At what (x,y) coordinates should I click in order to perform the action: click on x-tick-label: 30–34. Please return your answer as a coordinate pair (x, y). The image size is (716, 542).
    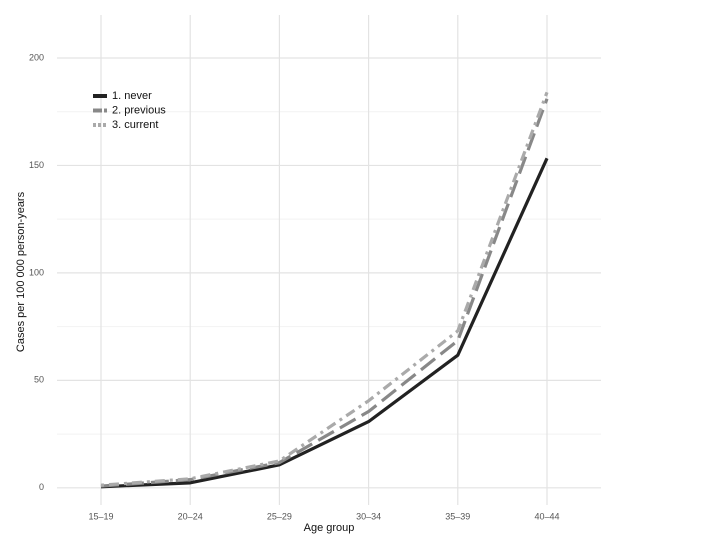
    Looking at the image, I should click on (368, 516).